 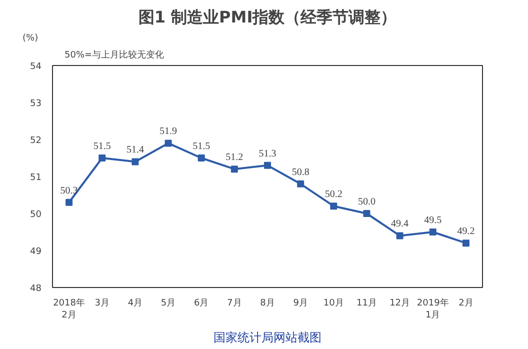 What do you see at coordinates (400, 224) in the screenshot?
I see `text: 49.4` at bounding box center [400, 224].